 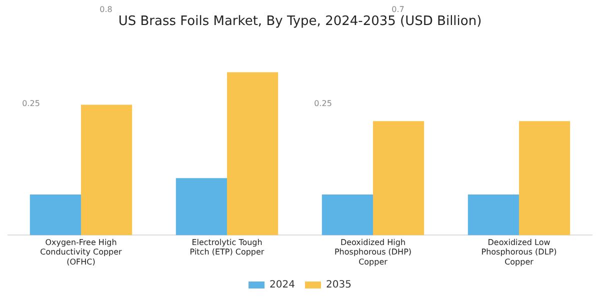 I want to click on x-tick-label: Deoxidized Low Phosphorous (DLP) Copper, so click(x=519, y=252).